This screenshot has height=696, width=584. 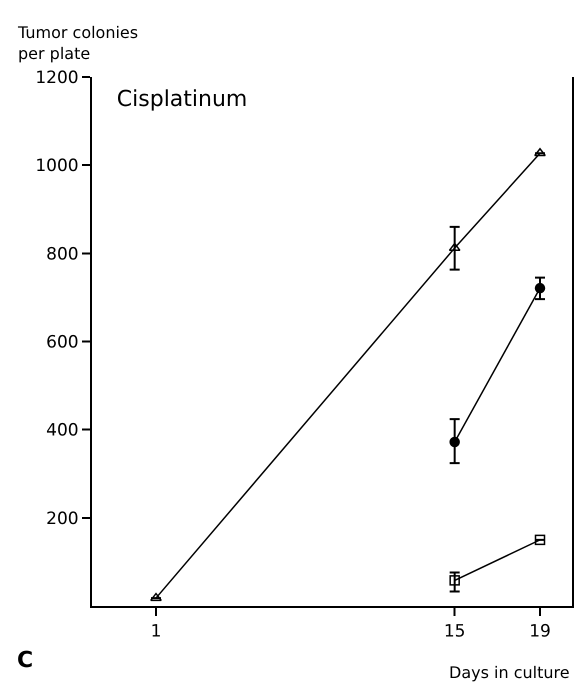 I want to click on y-tick-label: 800, so click(x=62, y=254).